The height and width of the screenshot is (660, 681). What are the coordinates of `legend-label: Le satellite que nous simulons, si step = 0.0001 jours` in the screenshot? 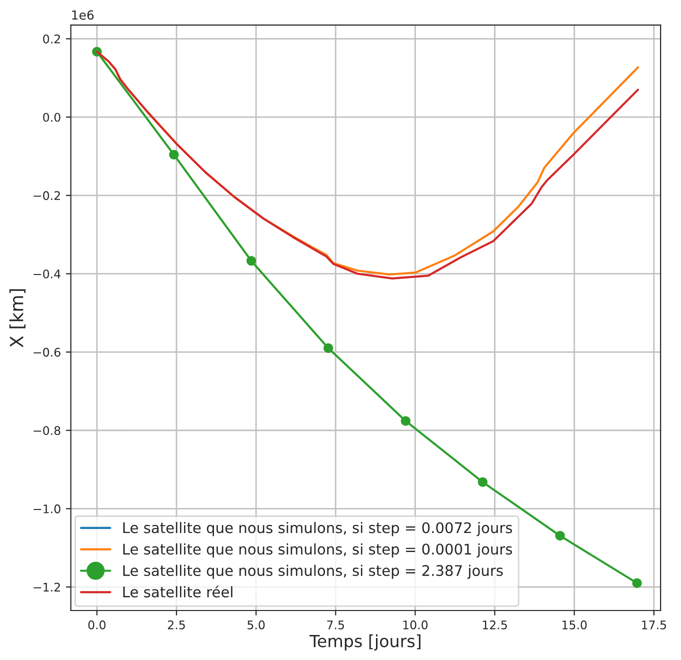 It's located at (317, 550).